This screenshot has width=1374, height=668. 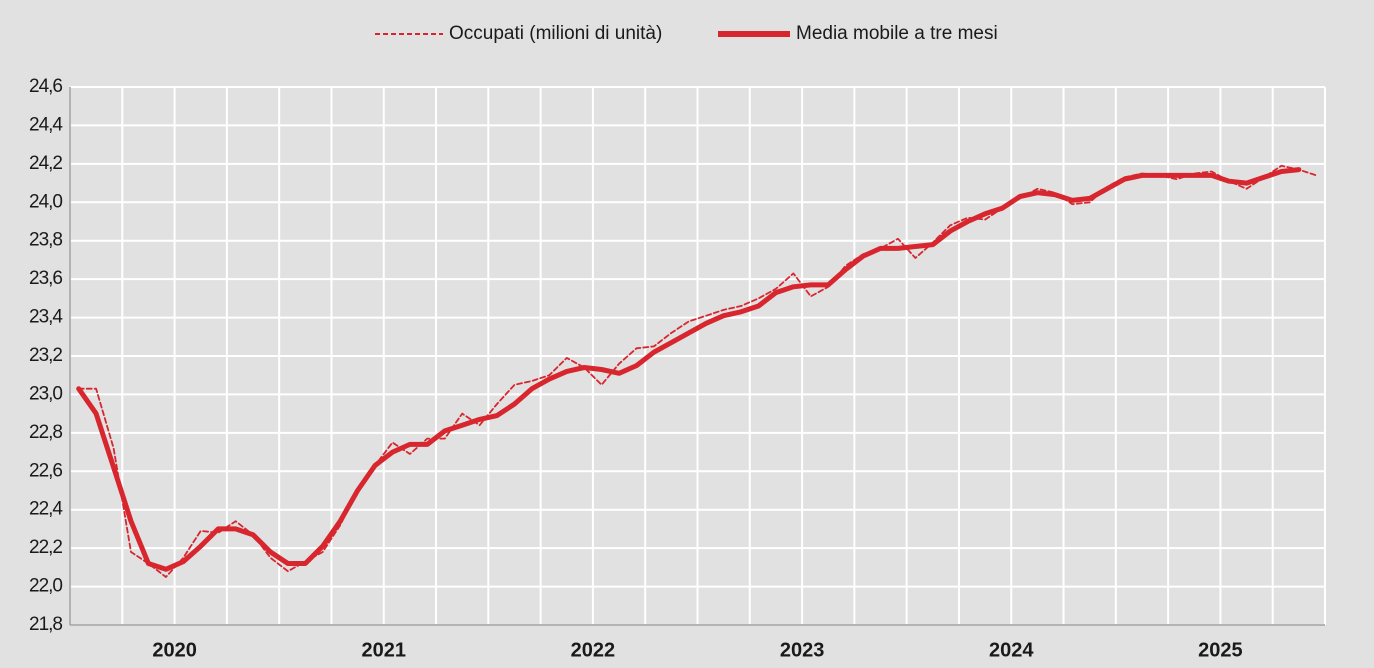 What do you see at coordinates (802, 650) in the screenshot?
I see `x-tick-label: 2023` at bounding box center [802, 650].